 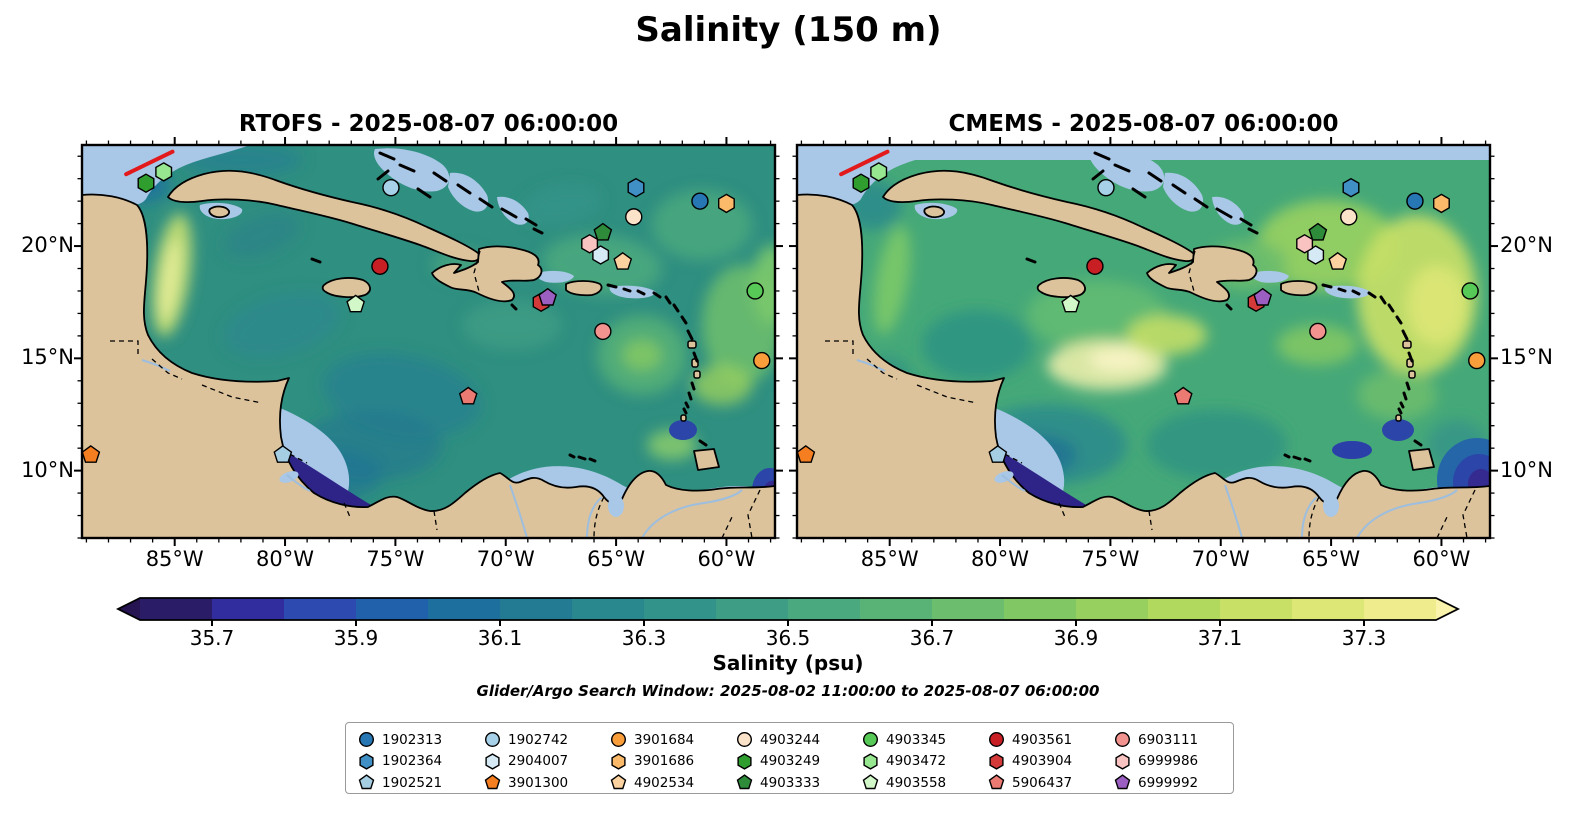 I want to click on legend-platform-id: 3901300, so click(x=538, y=782).